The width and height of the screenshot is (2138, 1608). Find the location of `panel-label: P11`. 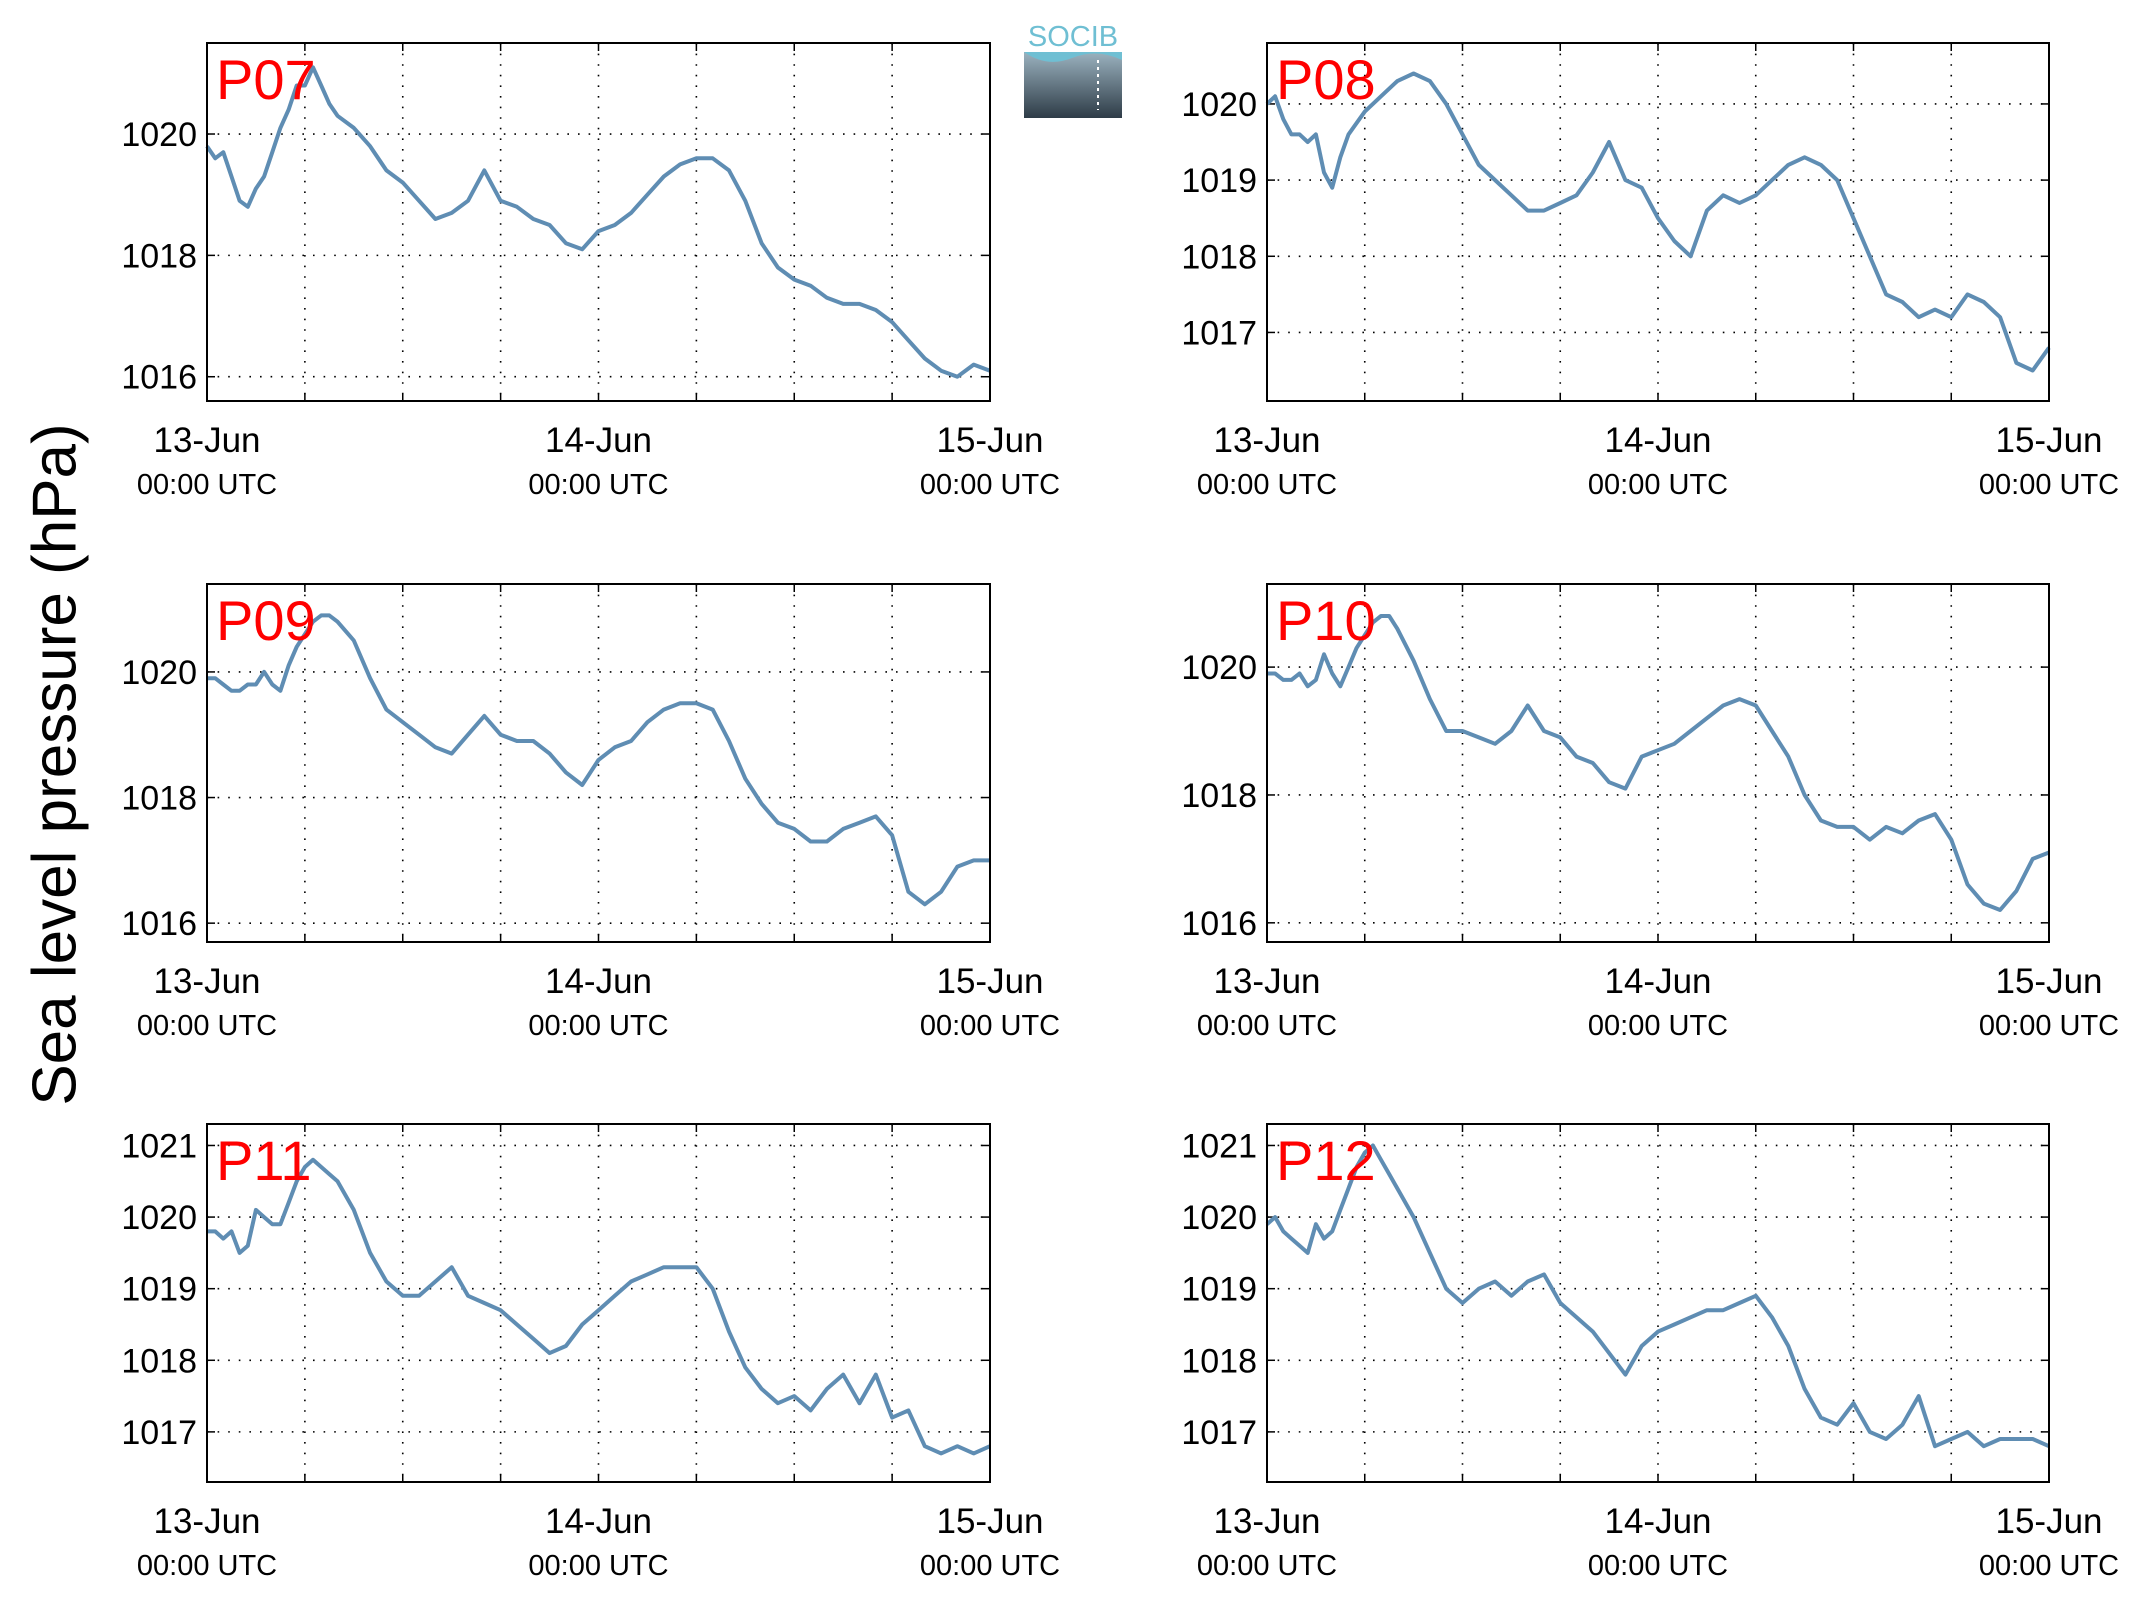

panel-label: P11 is located at coordinates (263, 1160).